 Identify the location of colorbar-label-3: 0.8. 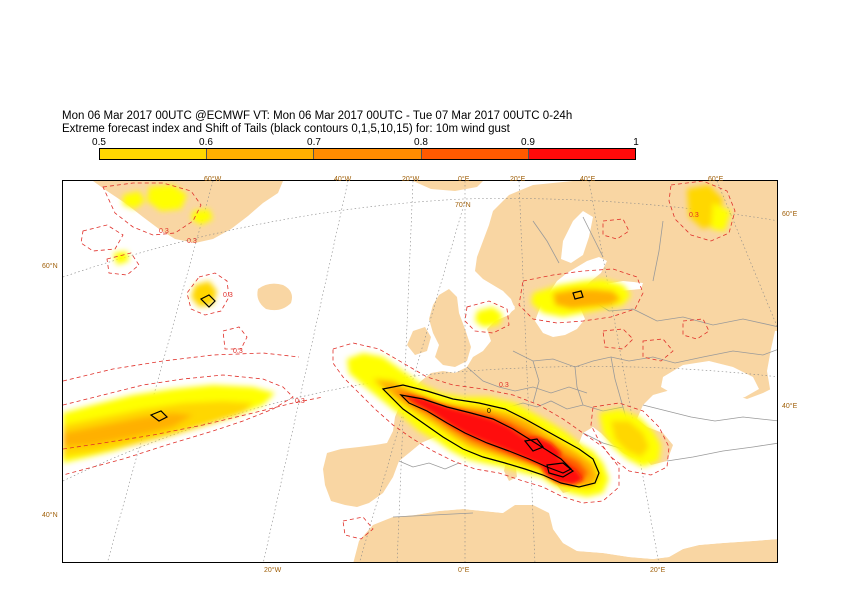
(421, 142).